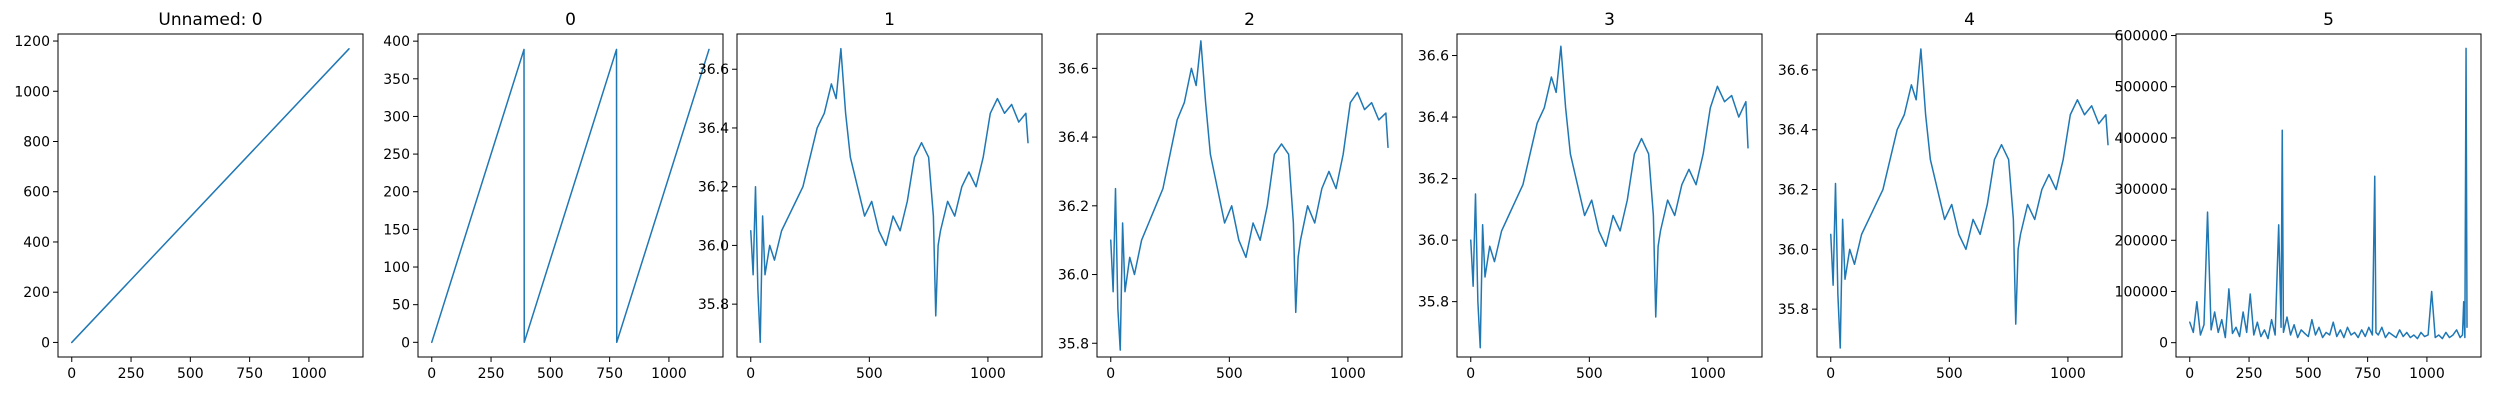 The height and width of the screenshot is (400, 2500). I want to click on subplot-1: 0 0 250 500 750 1000 0 50 100 150 200 250 300 350 400, so click(553, 196).